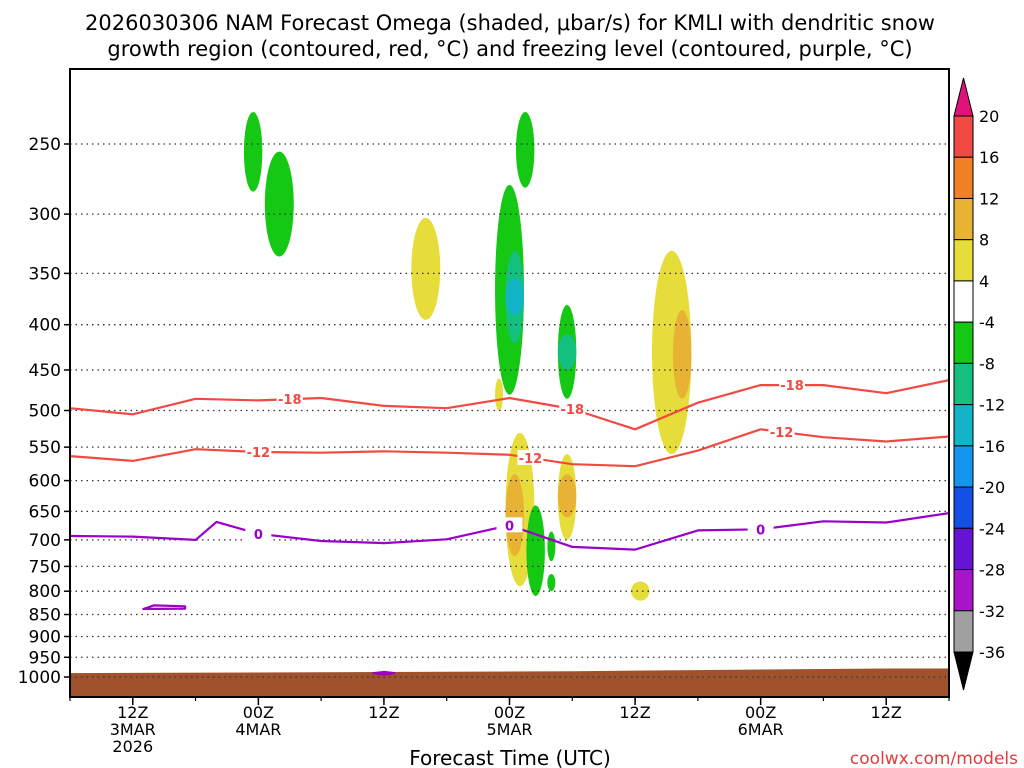 The image size is (1024, 768). Describe the element at coordinates (761, 729) in the screenshot. I see `x-tick-label: 6MAR` at that location.